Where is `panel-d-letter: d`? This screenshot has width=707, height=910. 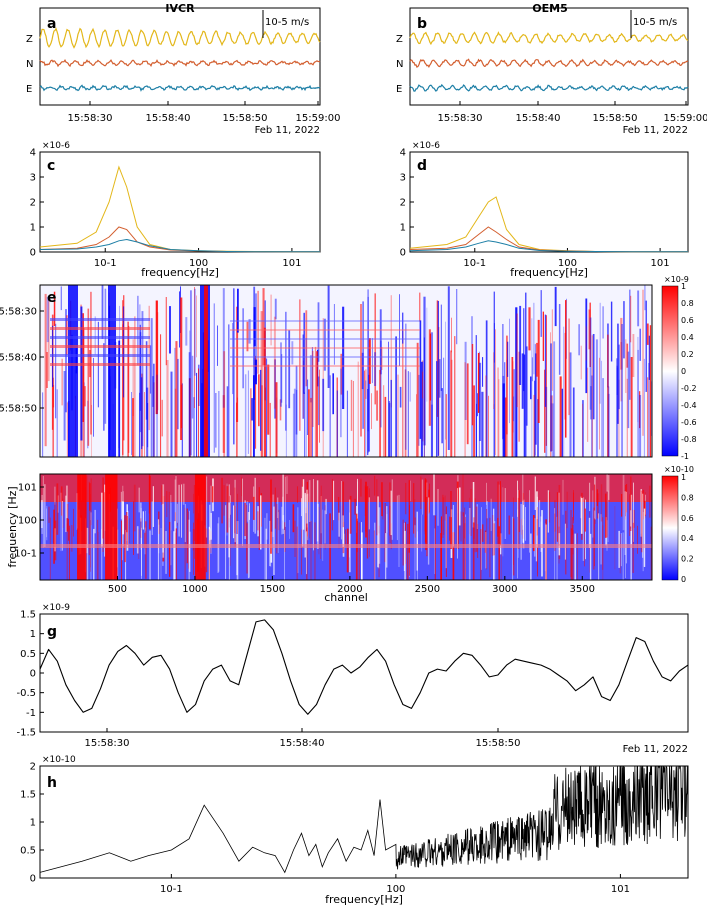 panel-d-letter: d is located at coordinates (422, 166).